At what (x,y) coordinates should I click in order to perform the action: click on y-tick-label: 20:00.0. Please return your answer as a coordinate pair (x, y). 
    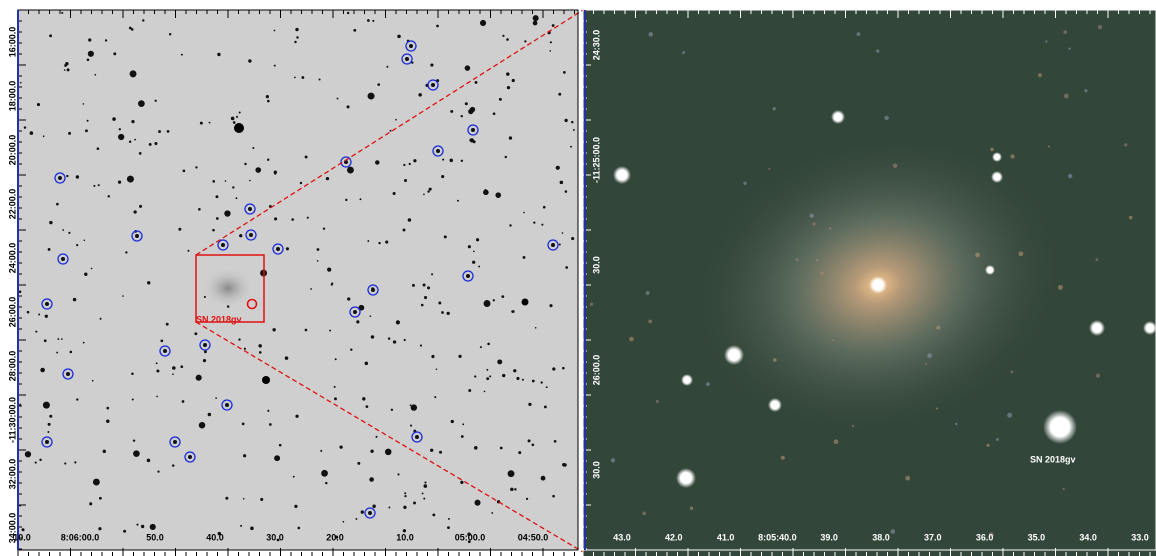
    Looking at the image, I should click on (12, 150).